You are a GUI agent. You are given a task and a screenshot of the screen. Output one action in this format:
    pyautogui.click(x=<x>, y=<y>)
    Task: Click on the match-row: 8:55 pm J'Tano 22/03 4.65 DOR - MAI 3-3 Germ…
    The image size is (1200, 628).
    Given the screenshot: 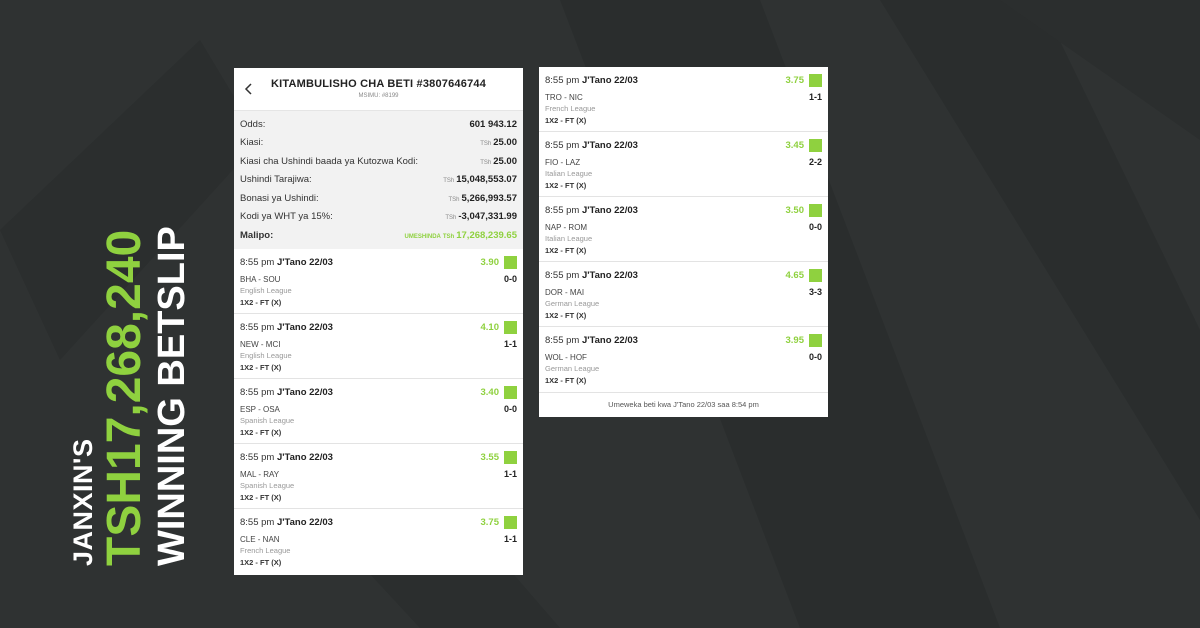 What is the action you would take?
    pyautogui.click(x=683, y=294)
    